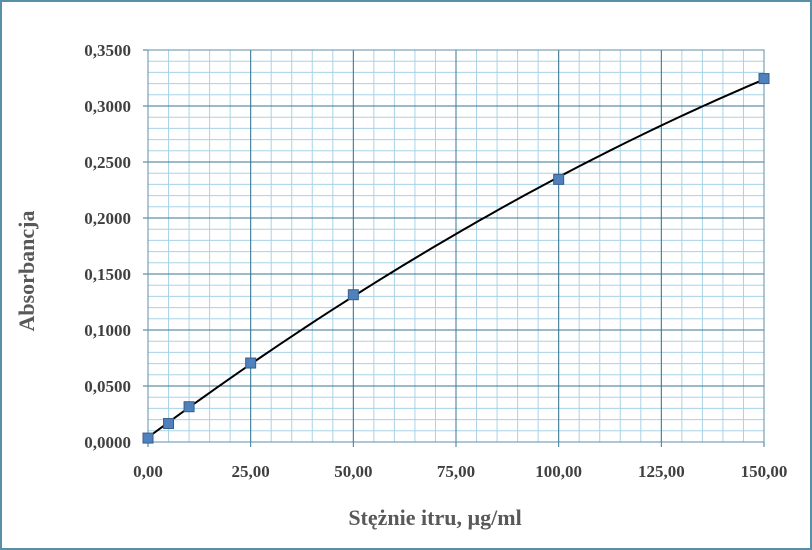  Describe the element at coordinates (148, 471) in the screenshot. I see `x-tick-label: 0,00` at that location.